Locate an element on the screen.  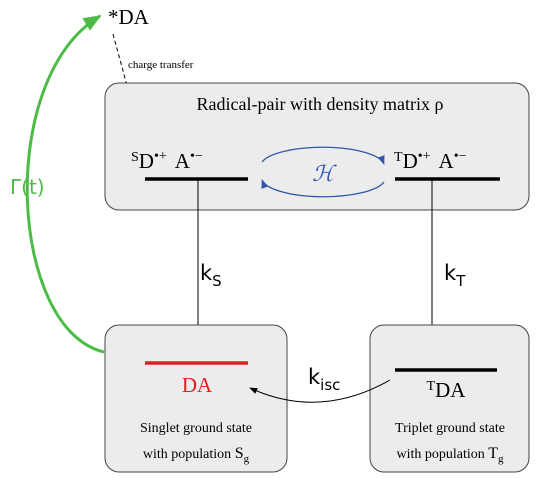
return-rate: Γ(t) is located at coordinates (27, 187).